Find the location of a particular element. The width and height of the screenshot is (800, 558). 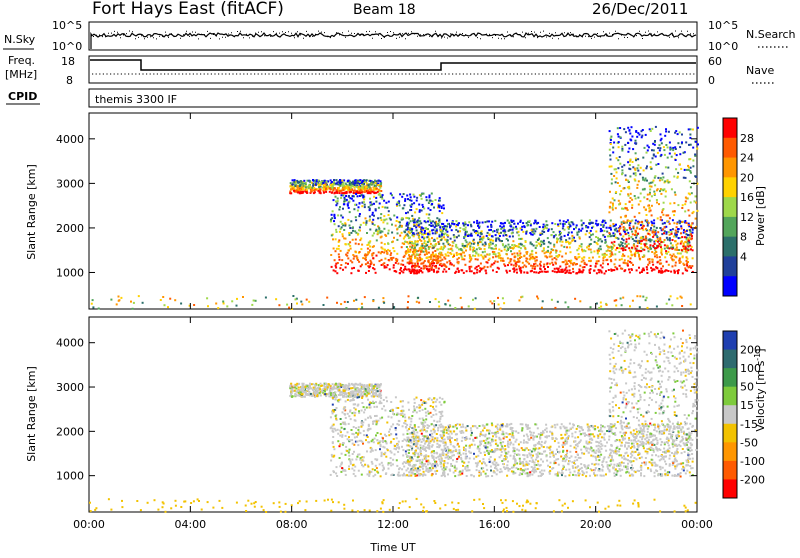

power-colorbar-tick: 16 is located at coordinates (747, 197).